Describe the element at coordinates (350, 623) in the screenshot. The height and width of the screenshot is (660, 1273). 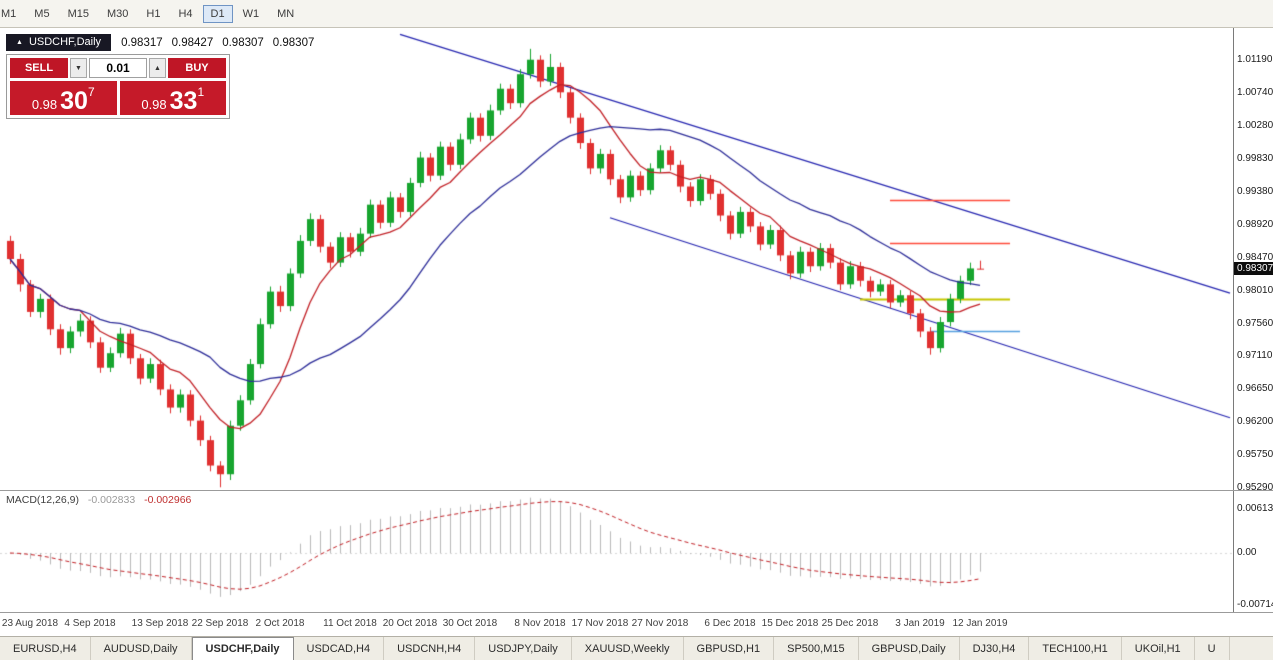
I see `date-label: 11 Oct 2018` at that location.